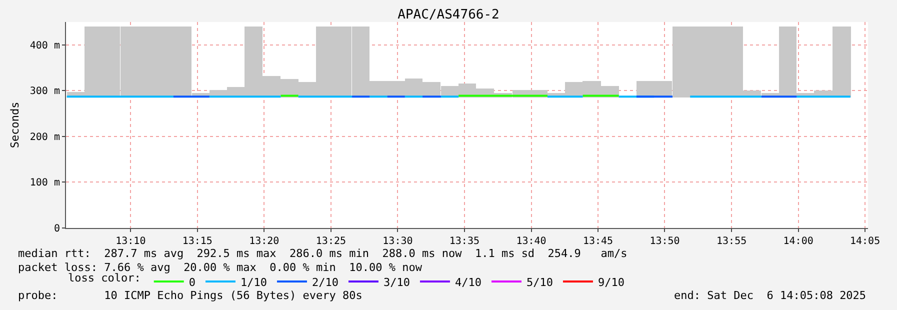  What do you see at coordinates (449, 15) in the screenshot?
I see `chart-title: APAC/AS4766-2` at bounding box center [449, 15].